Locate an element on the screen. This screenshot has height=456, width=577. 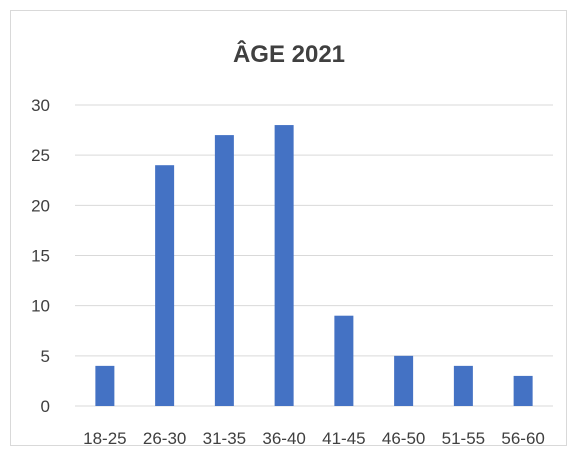
y-tick-label: 15 is located at coordinates (40, 256).